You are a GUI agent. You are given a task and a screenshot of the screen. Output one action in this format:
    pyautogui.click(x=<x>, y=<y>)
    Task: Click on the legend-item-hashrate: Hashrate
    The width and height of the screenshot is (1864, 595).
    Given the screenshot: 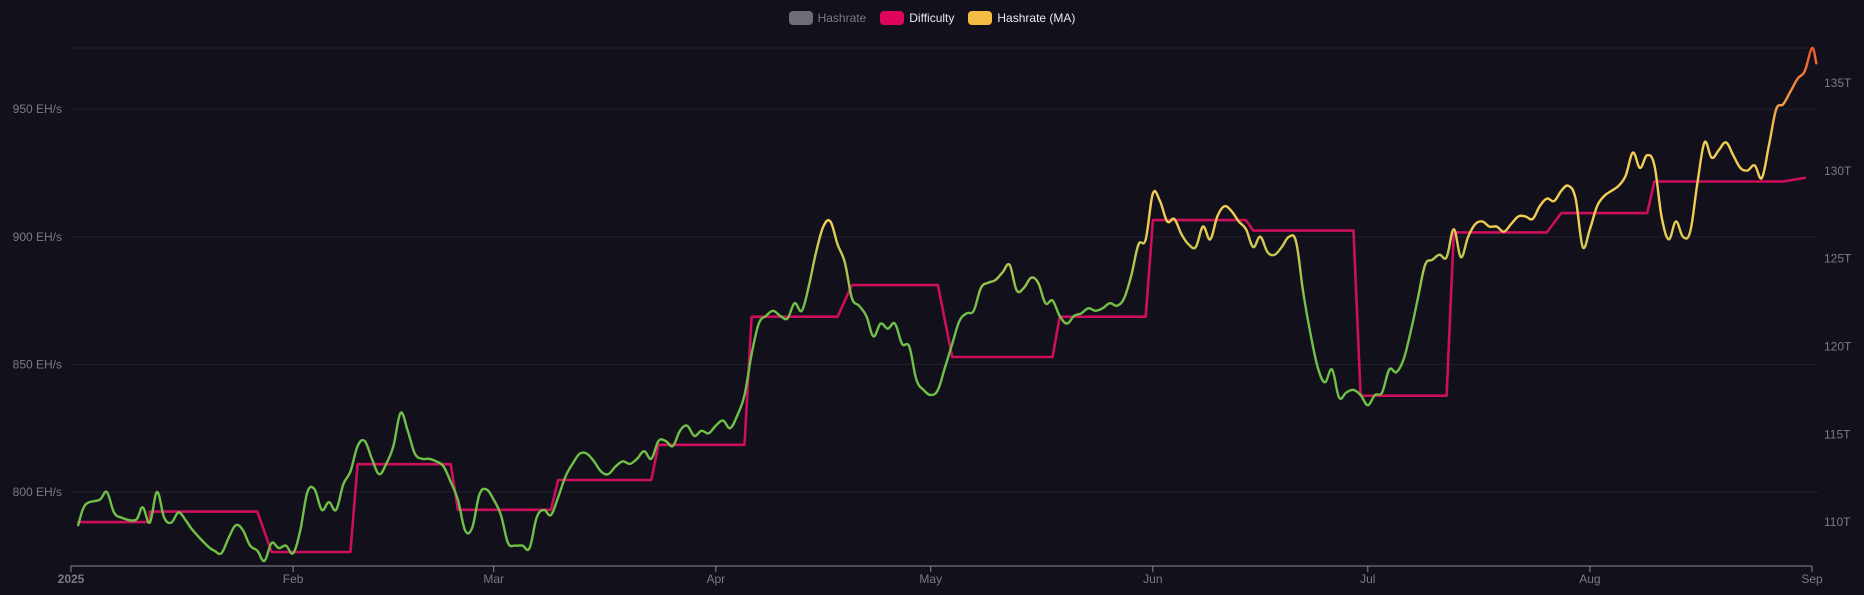 What is the action you would take?
    pyautogui.click(x=827, y=18)
    